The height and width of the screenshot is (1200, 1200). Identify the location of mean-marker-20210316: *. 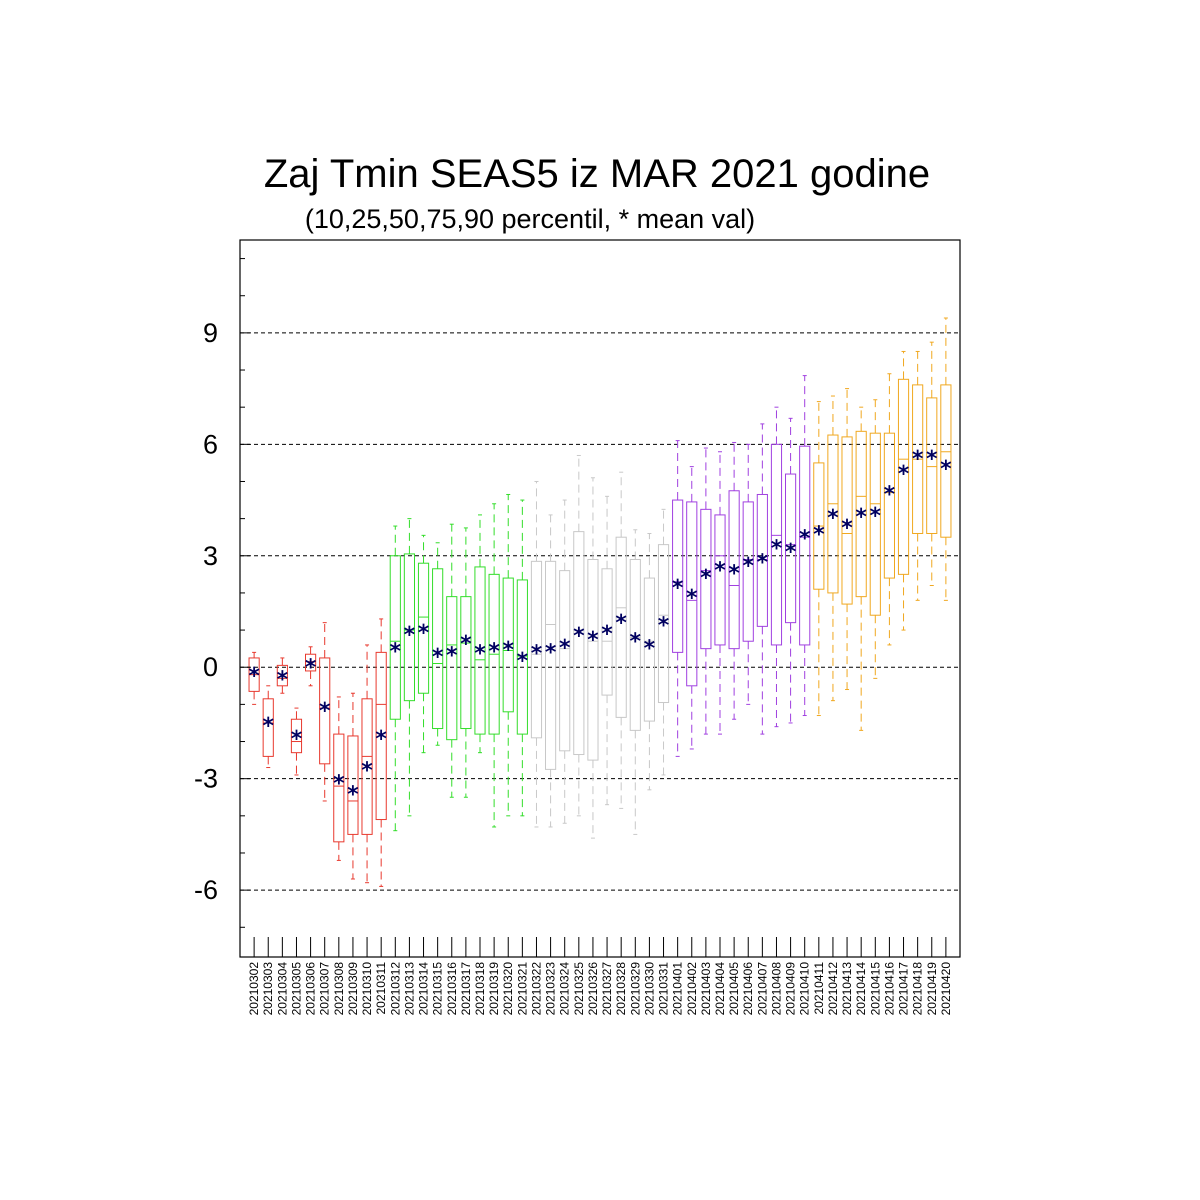
(452, 655).